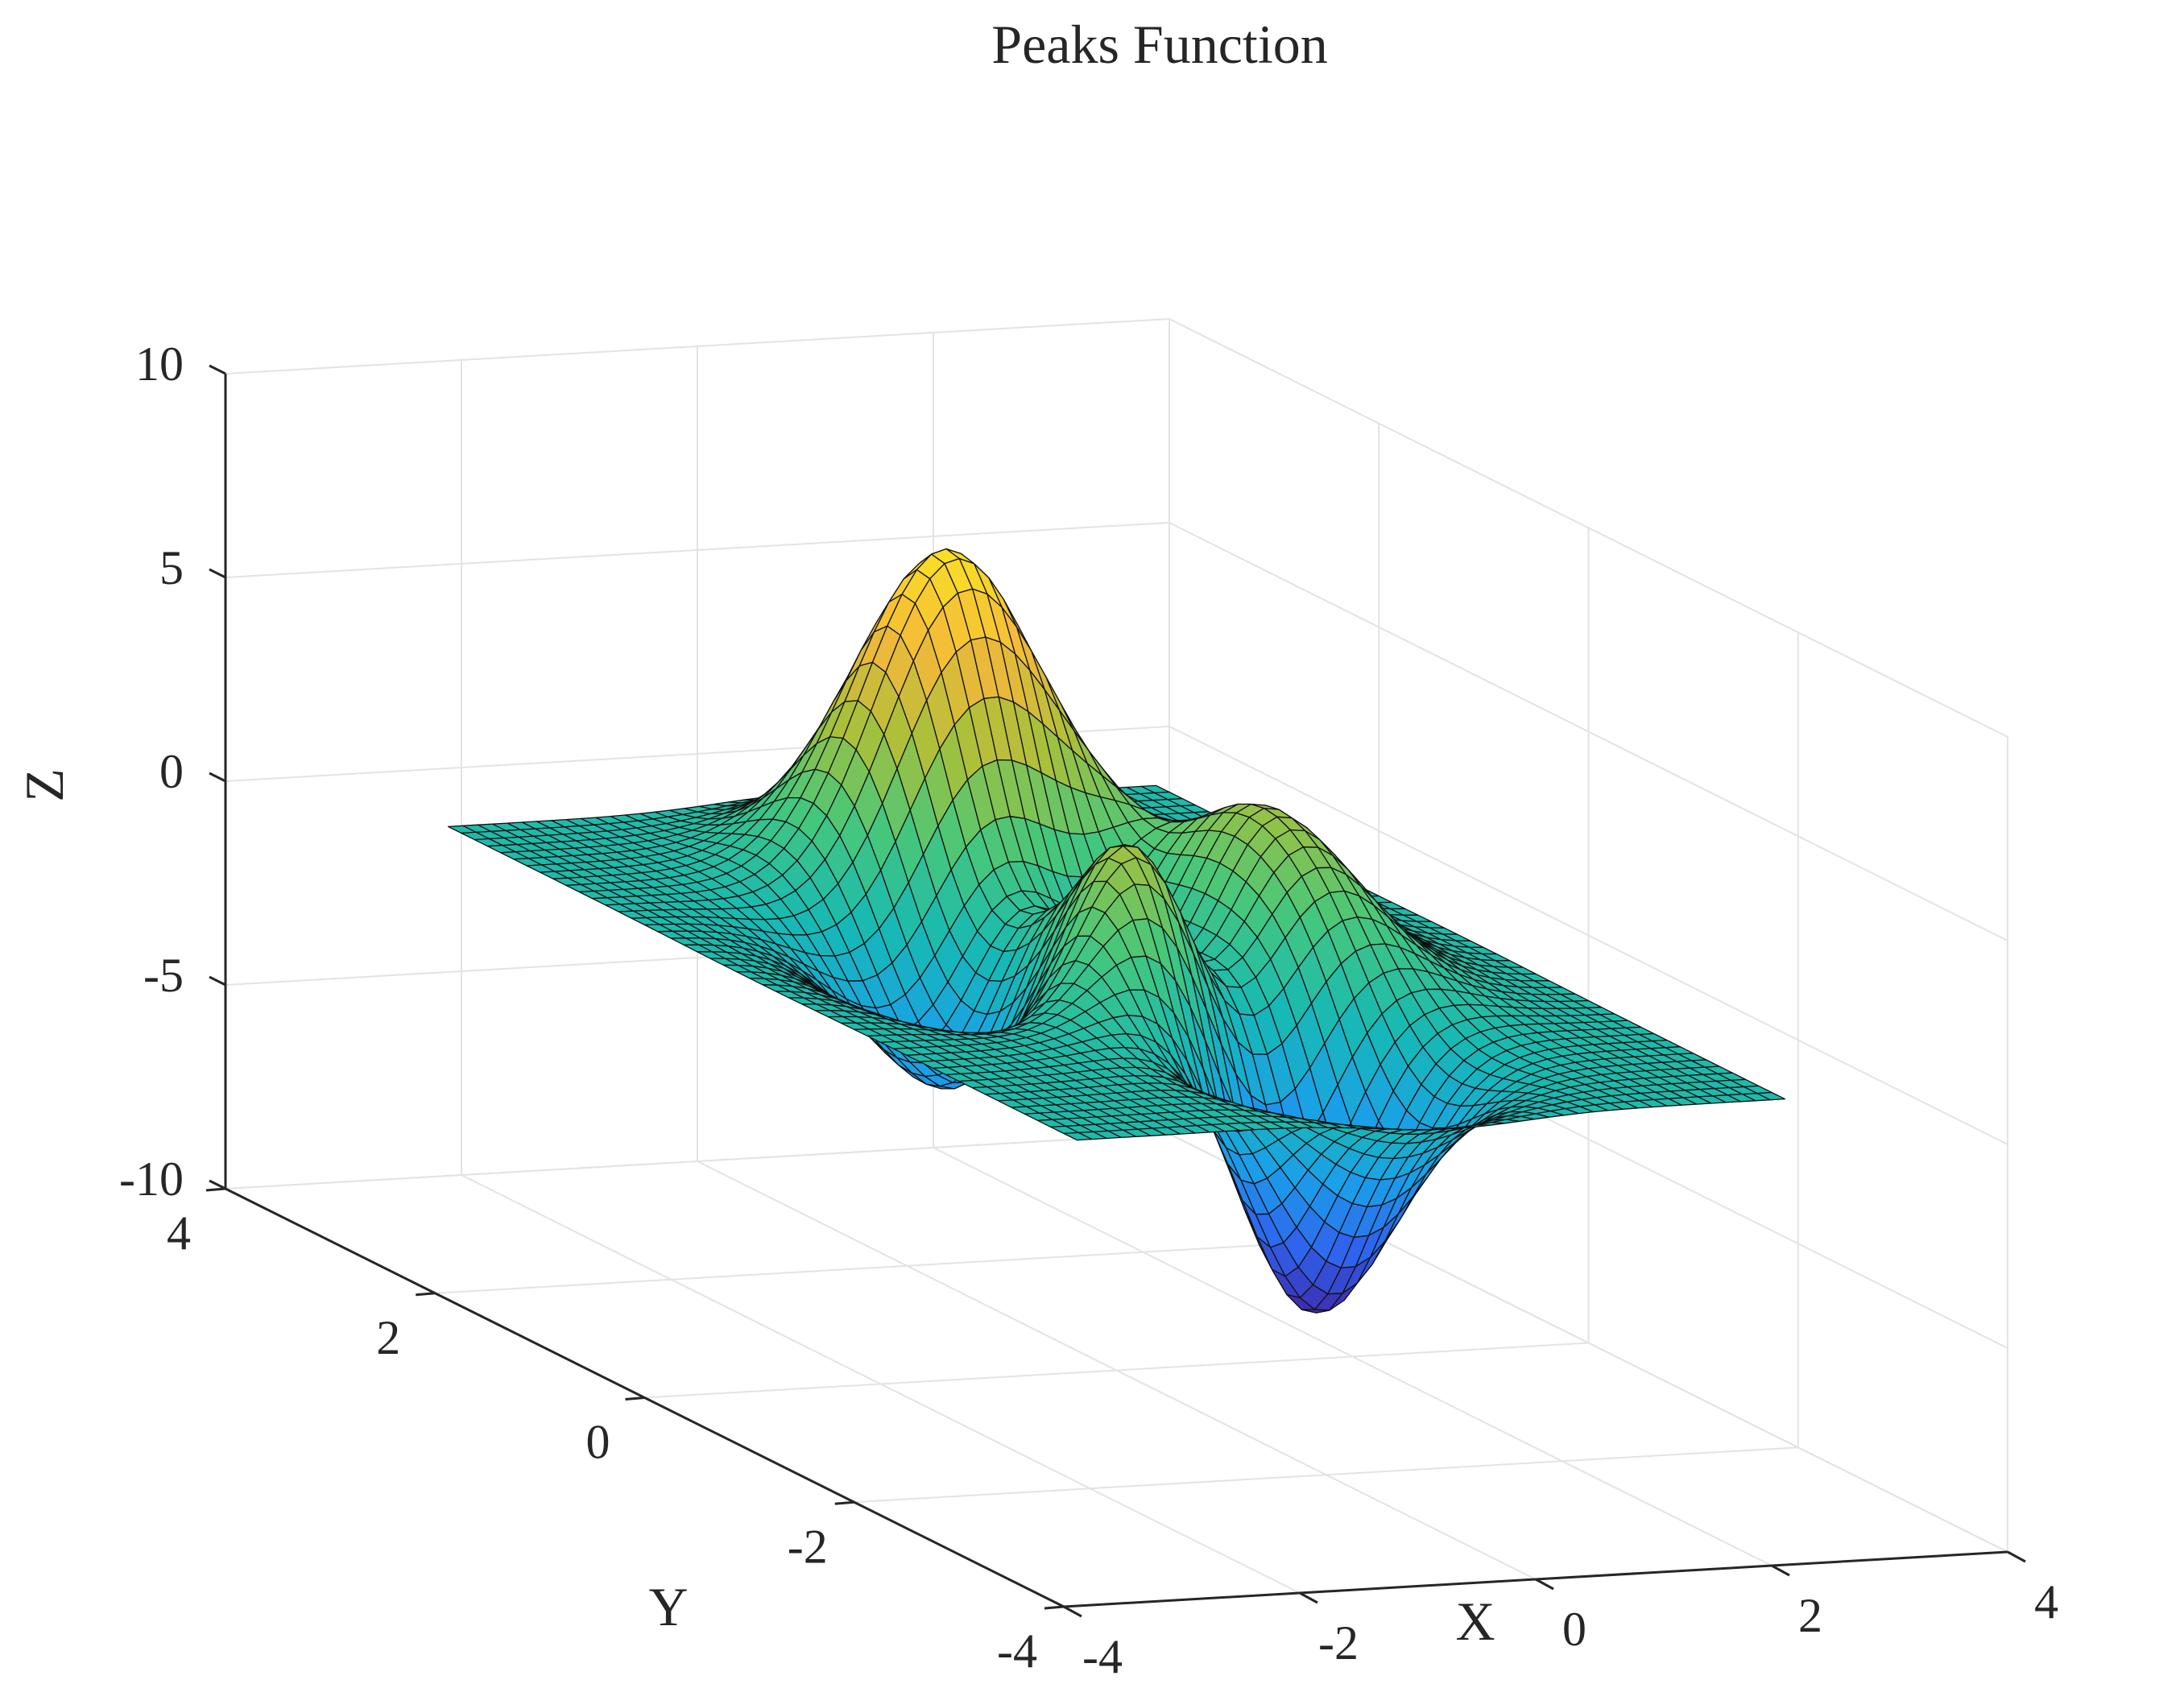 The height and width of the screenshot is (1684, 2184). I want to click on y-tick-label: 2, so click(388, 1337).